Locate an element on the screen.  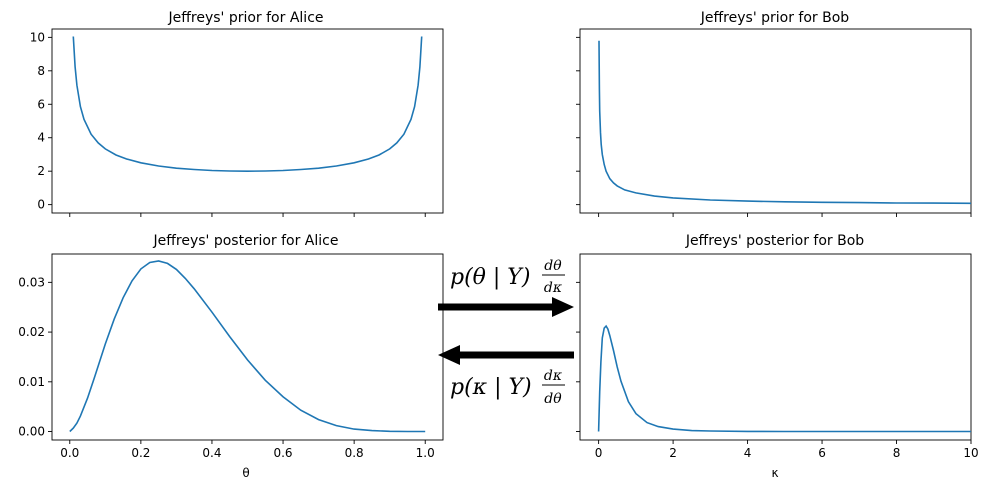
alice_prior-ytick-label: 10 is located at coordinates (37, 37).